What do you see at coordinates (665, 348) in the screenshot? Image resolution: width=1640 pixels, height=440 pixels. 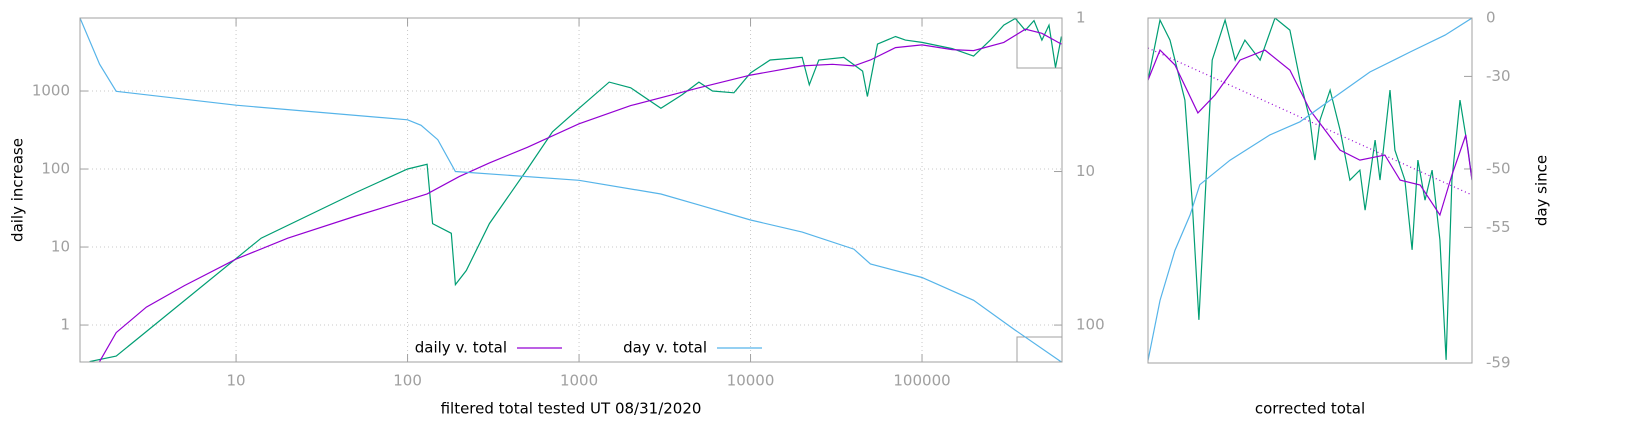 I see `legend-label: day v. total` at bounding box center [665, 348].